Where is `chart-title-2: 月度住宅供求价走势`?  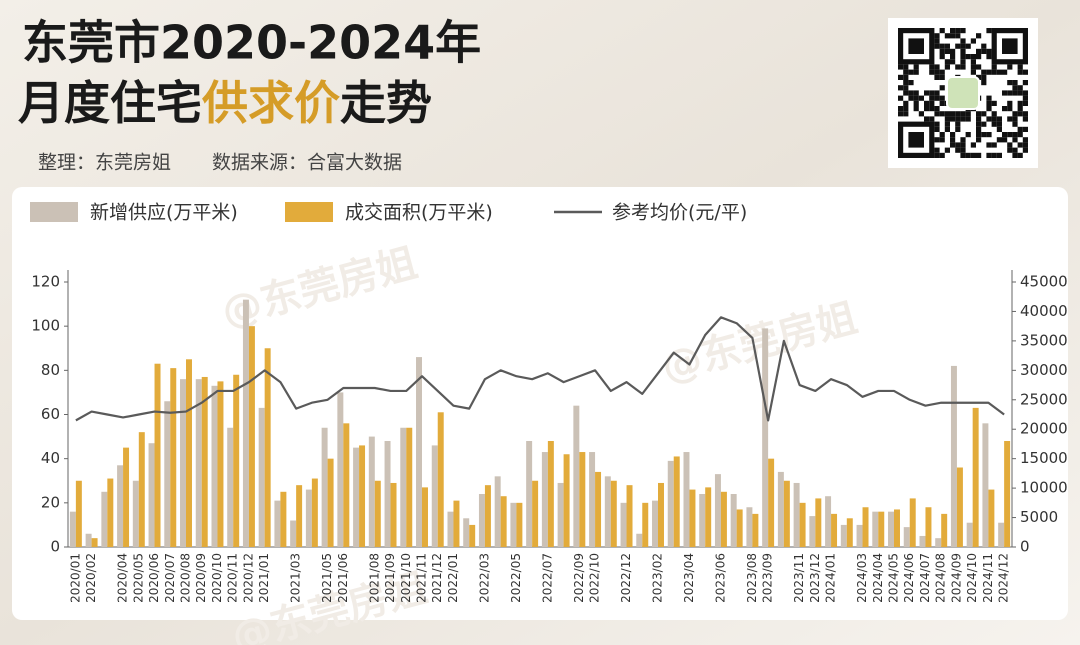 chart-title-2: 月度住宅供求价走势 is located at coordinates (225, 103).